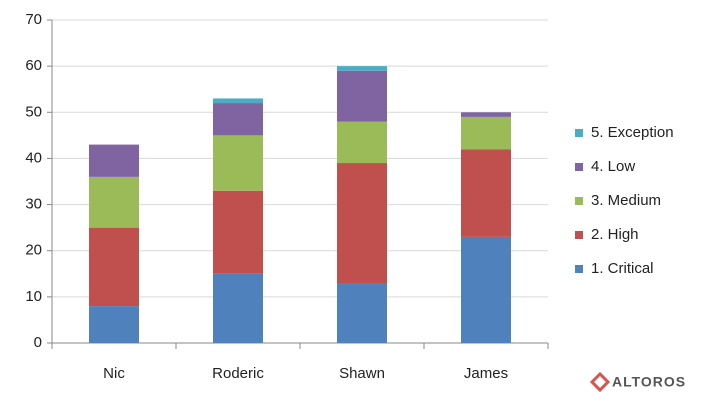 The height and width of the screenshot is (400, 712). Describe the element at coordinates (362, 373) in the screenshot. I see `x-tick-label: Shawn` at that location.